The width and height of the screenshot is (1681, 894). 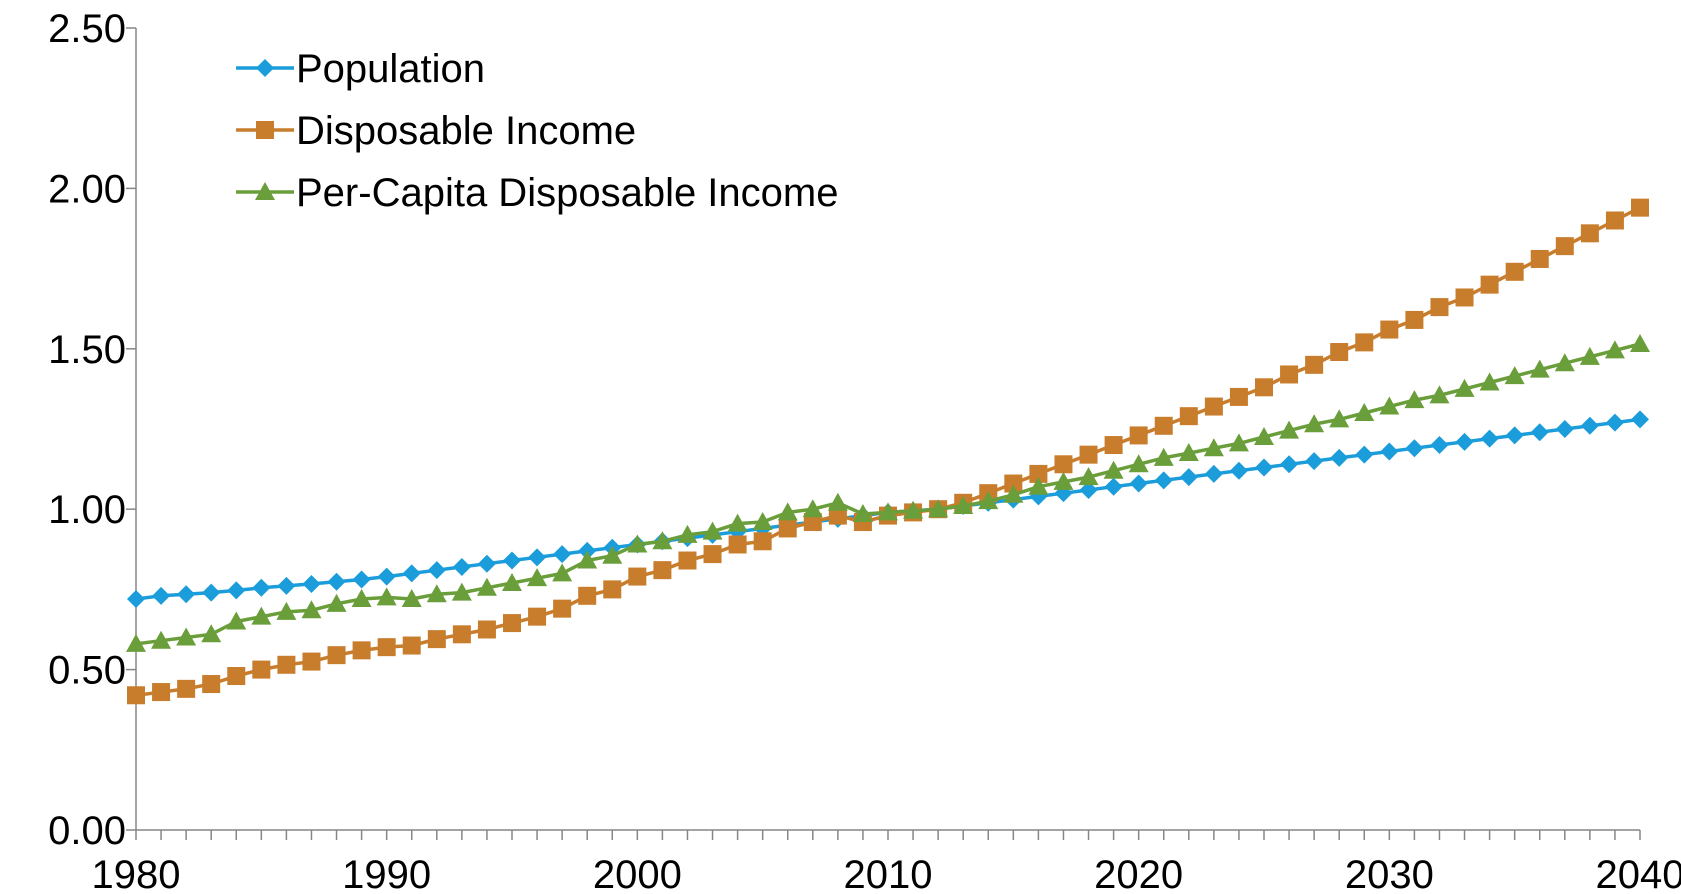 What do you see at coordinates (87, 350) in the screenshot?
I see `y-tick-label: 1.50` at bounding box center [87, 350].